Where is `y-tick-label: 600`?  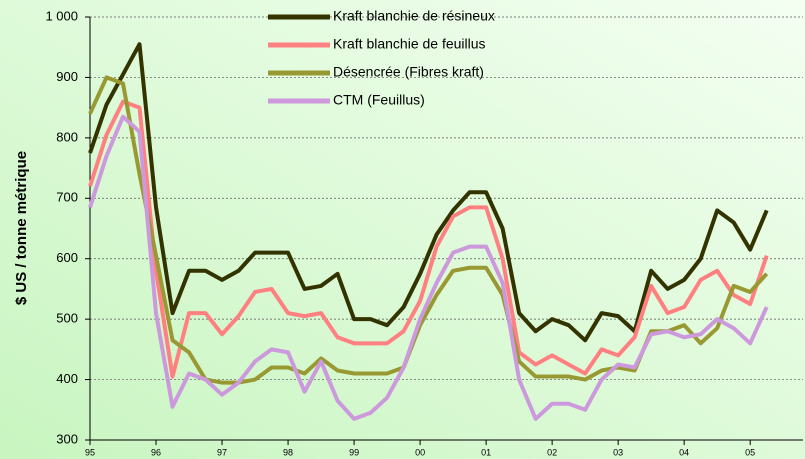
y-tick-label: 600 is located at coordinates (67, 257).